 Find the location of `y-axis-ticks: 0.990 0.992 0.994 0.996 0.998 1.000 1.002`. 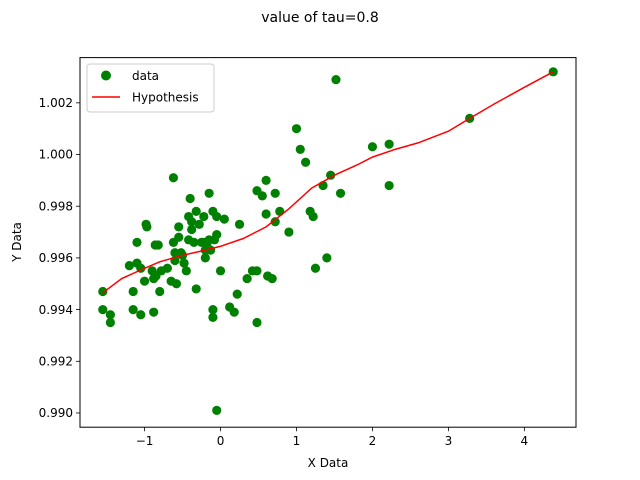

y-axis-ticks: 0.990 0.992 0.994 0.996 0.998 1.000 1.002 is located at coordinates (59, 258).